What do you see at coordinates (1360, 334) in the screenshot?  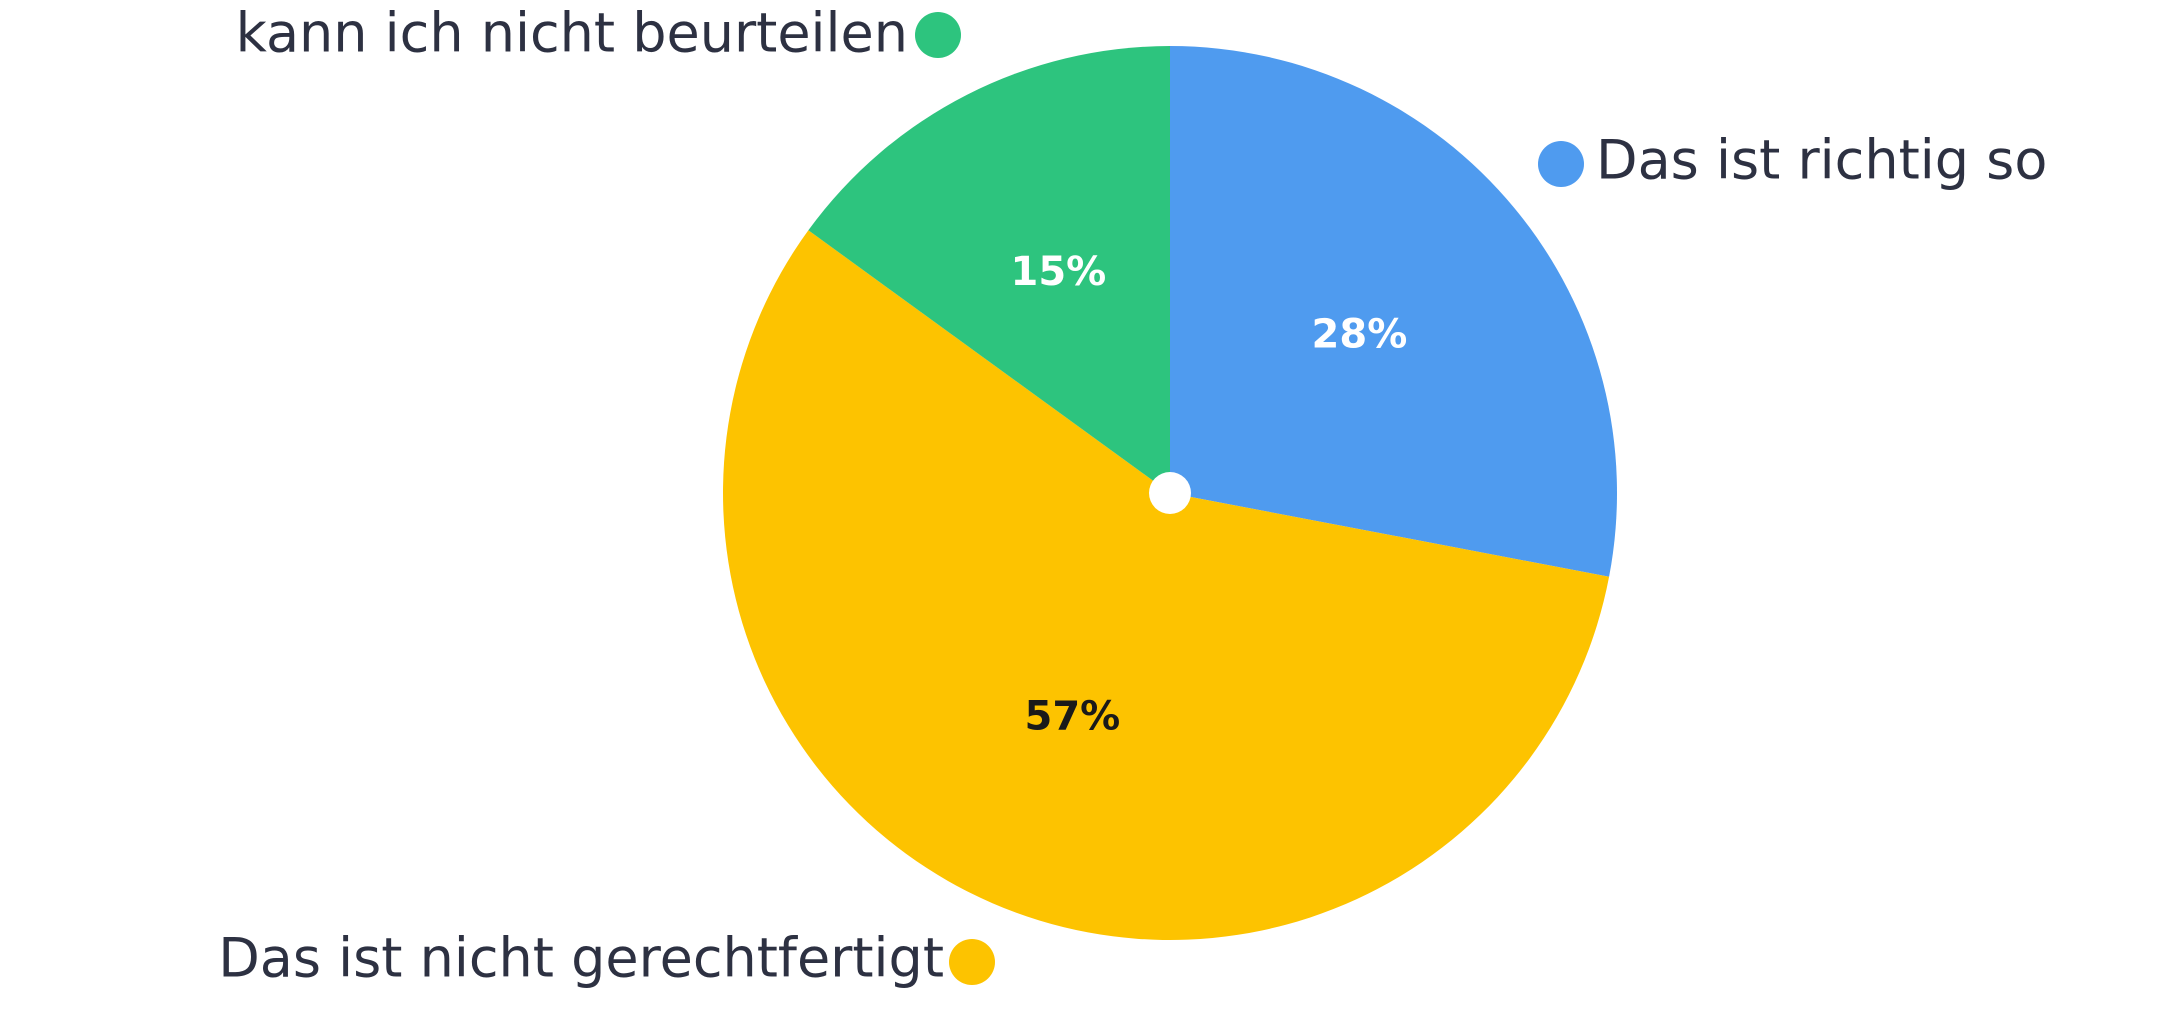 I see `value-label: 28%` at bounding box center [1360, 334].